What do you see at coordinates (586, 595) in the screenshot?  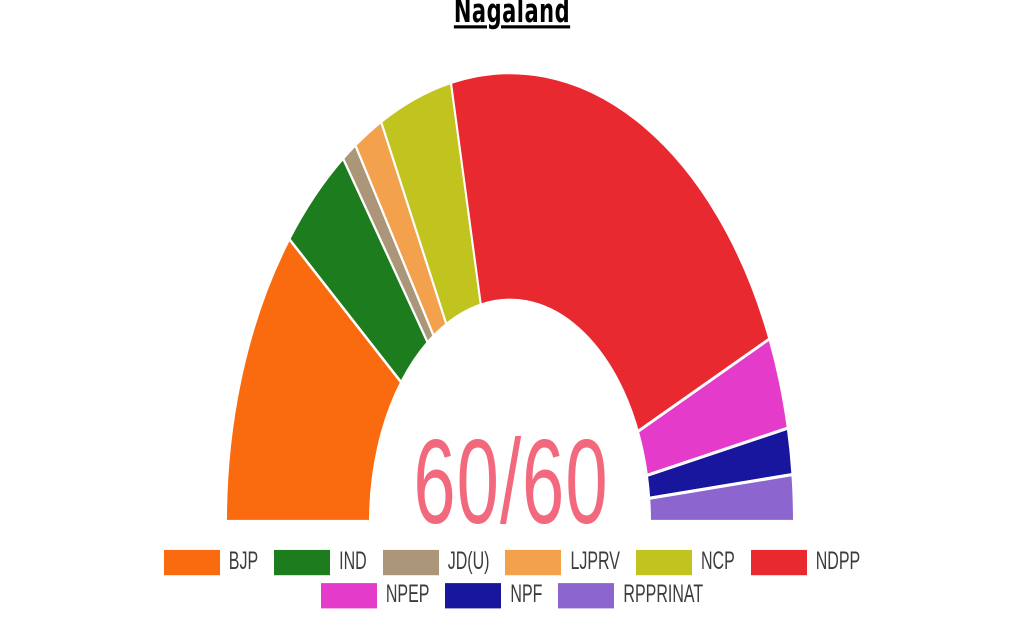 I see `legend-swatch-rpprinat` at bounding box center [586, 595].